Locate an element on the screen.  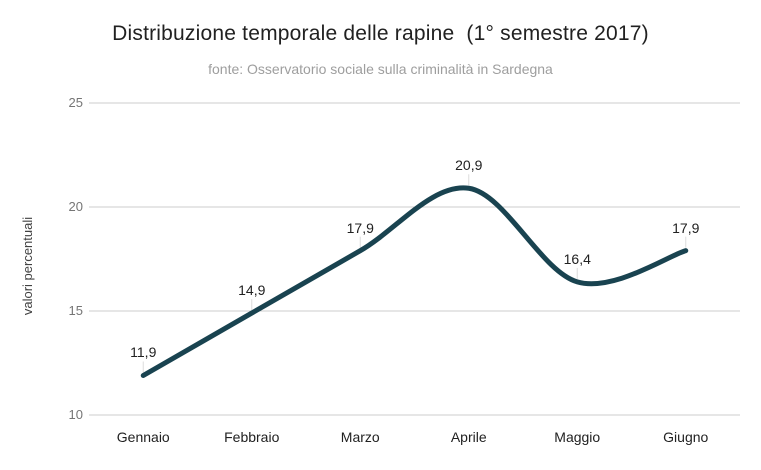
y-tick-label: 15 is located at coordinates (75, 310).